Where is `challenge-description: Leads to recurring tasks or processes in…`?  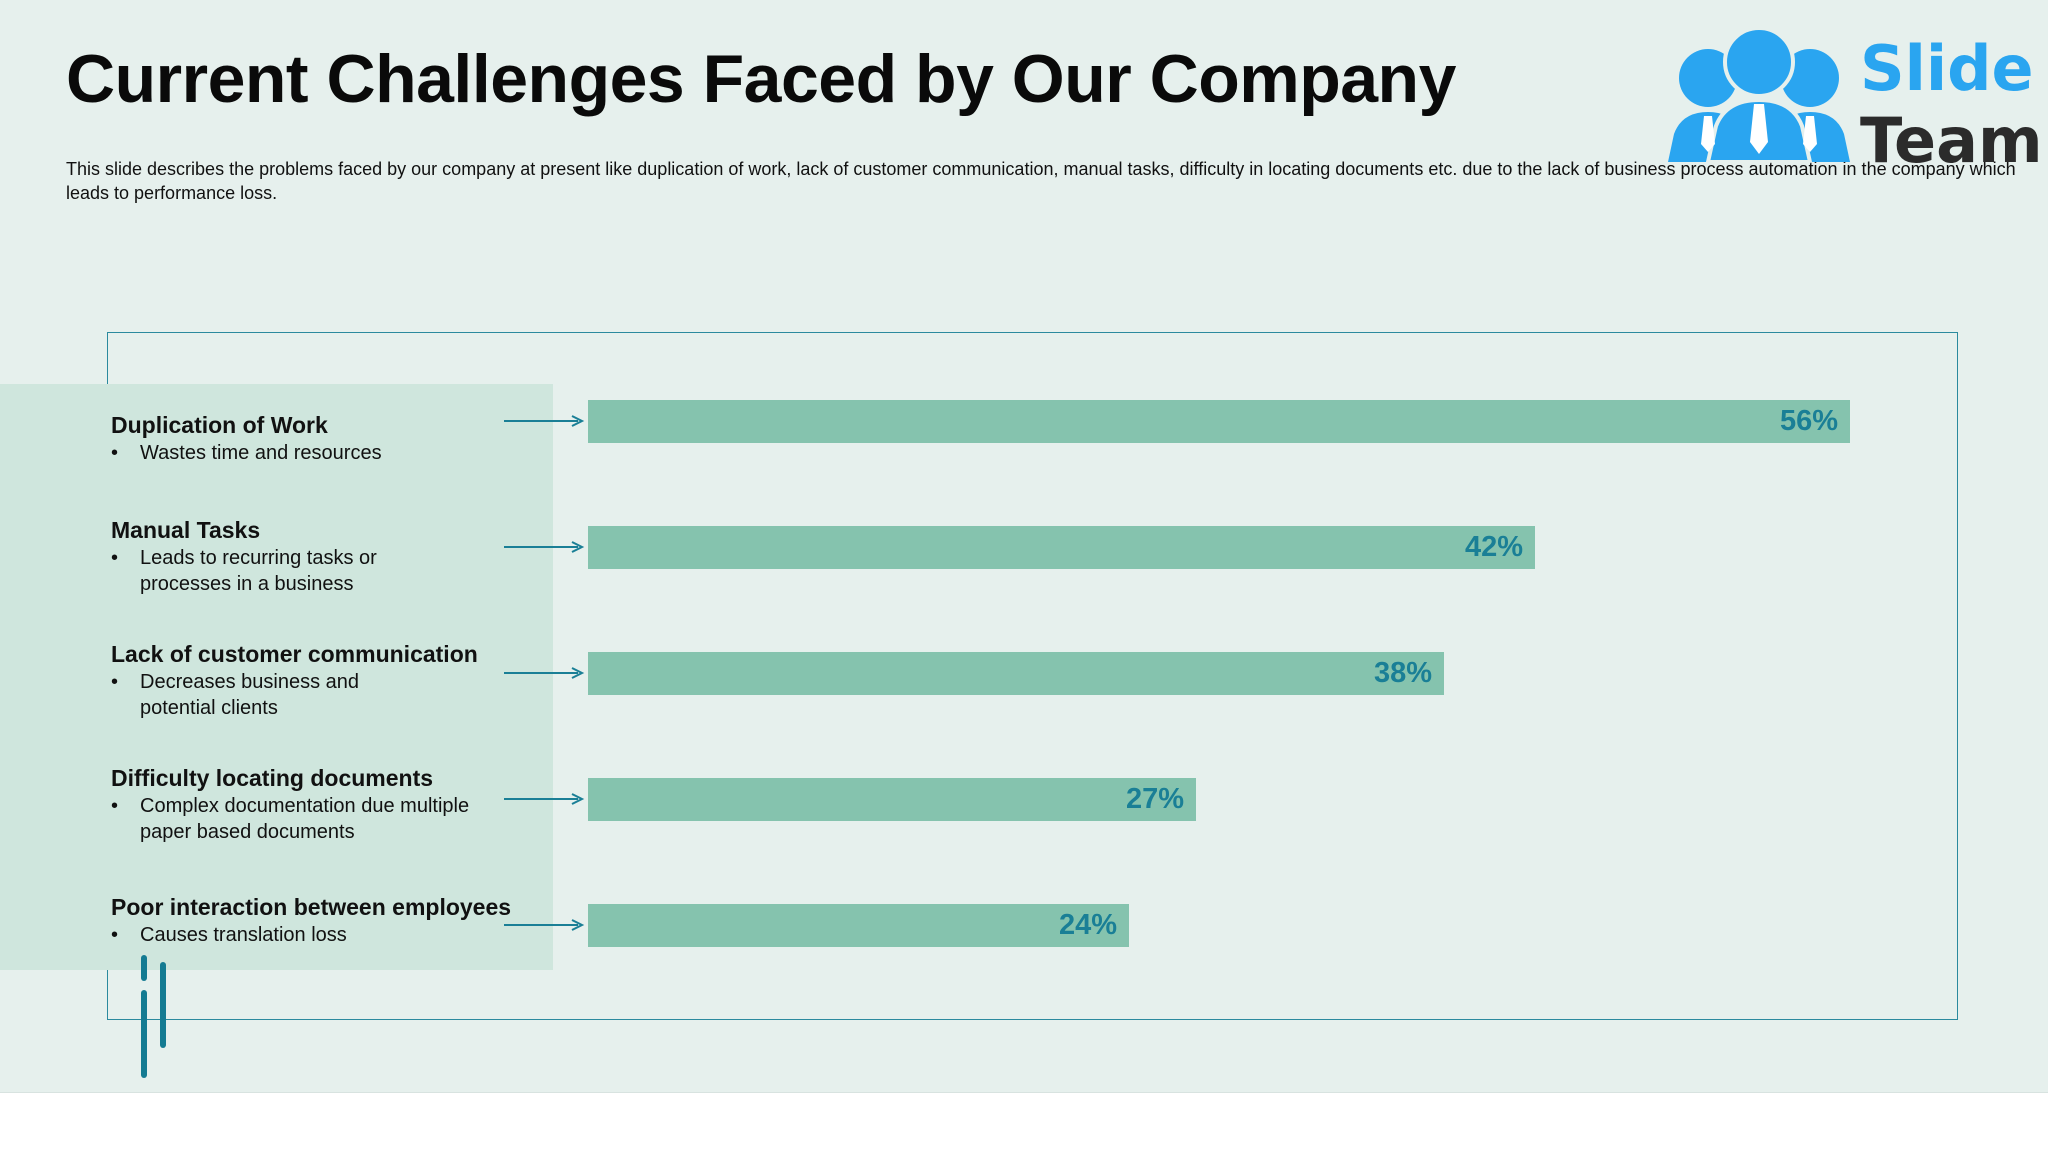 challenge-description: Leads to recurring tasks or processes in… is located at coordinates (258, 571).